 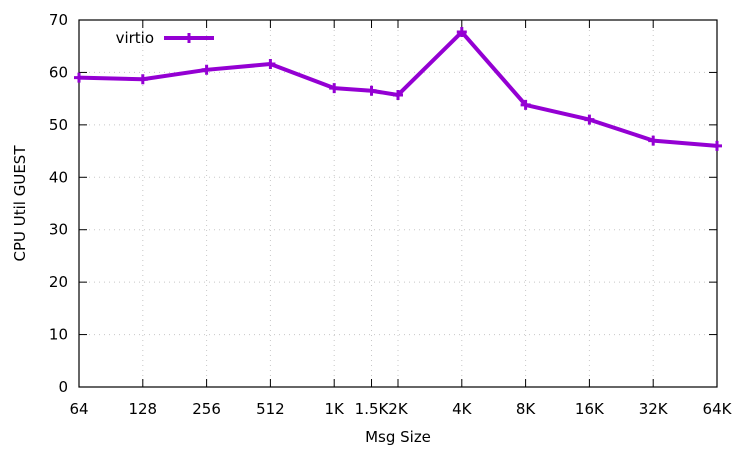 I want to click on y-tick-label: 50, so click(x=58, y=125).